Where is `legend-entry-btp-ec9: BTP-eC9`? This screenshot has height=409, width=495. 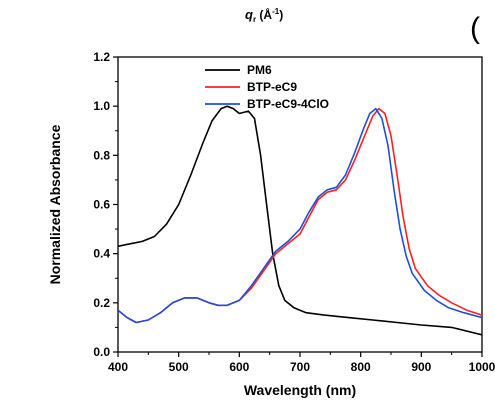 legend-entry-btp-ec9: BTP-eC9 is located at coordinates (251, 87).